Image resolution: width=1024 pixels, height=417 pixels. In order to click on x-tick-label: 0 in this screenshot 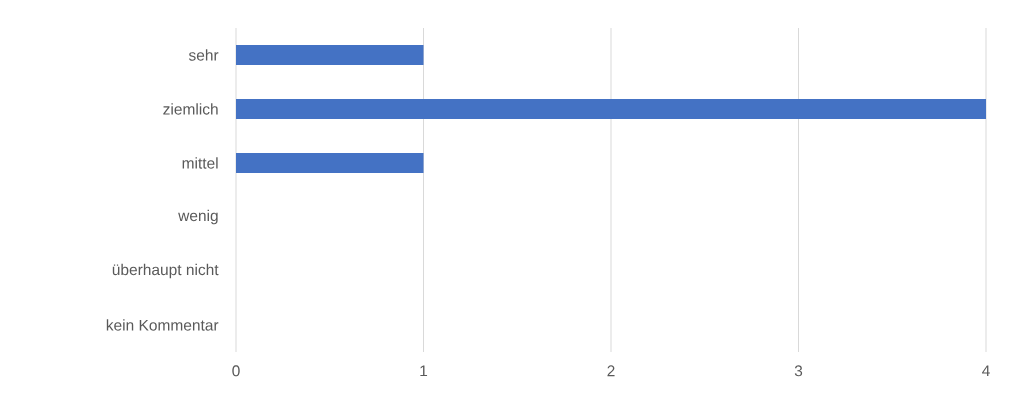, I will do `click(236, 371)`.